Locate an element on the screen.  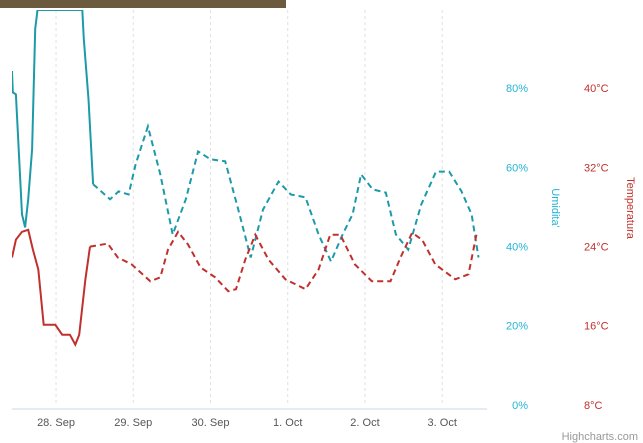
x-tick-label: 3. Oct is located at coordinates (442, 423).